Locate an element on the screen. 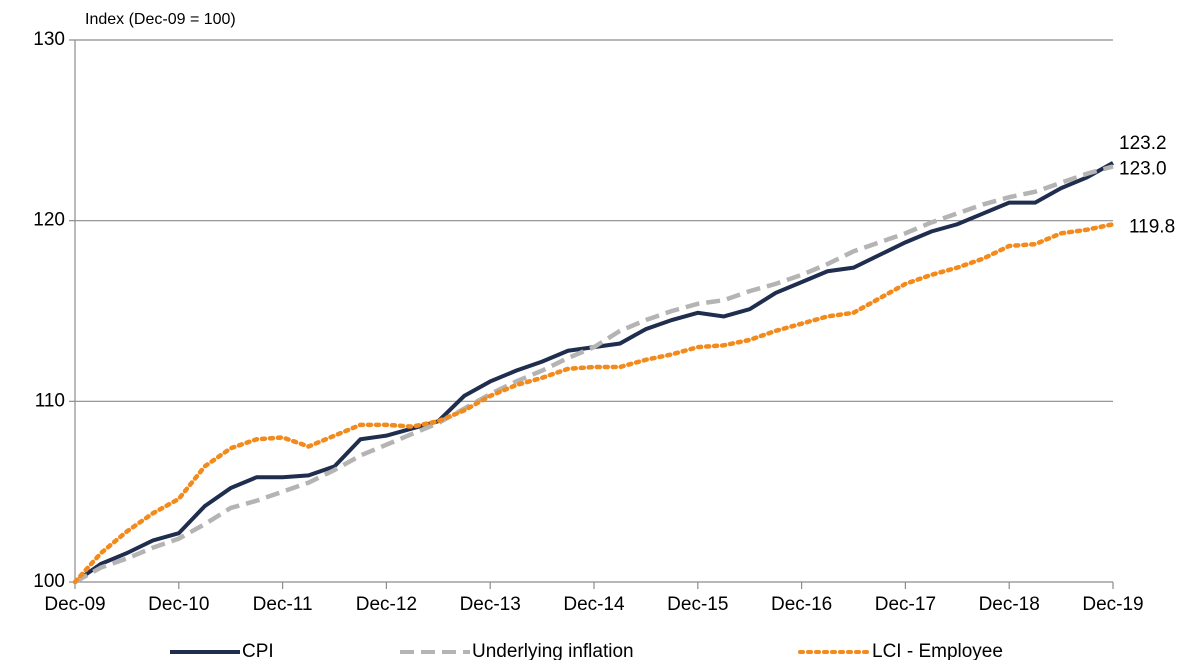 Image resolution: width=1197 pixels, height=665 pixels. y-tick-label: 100 is located at coordinates (49, 581).